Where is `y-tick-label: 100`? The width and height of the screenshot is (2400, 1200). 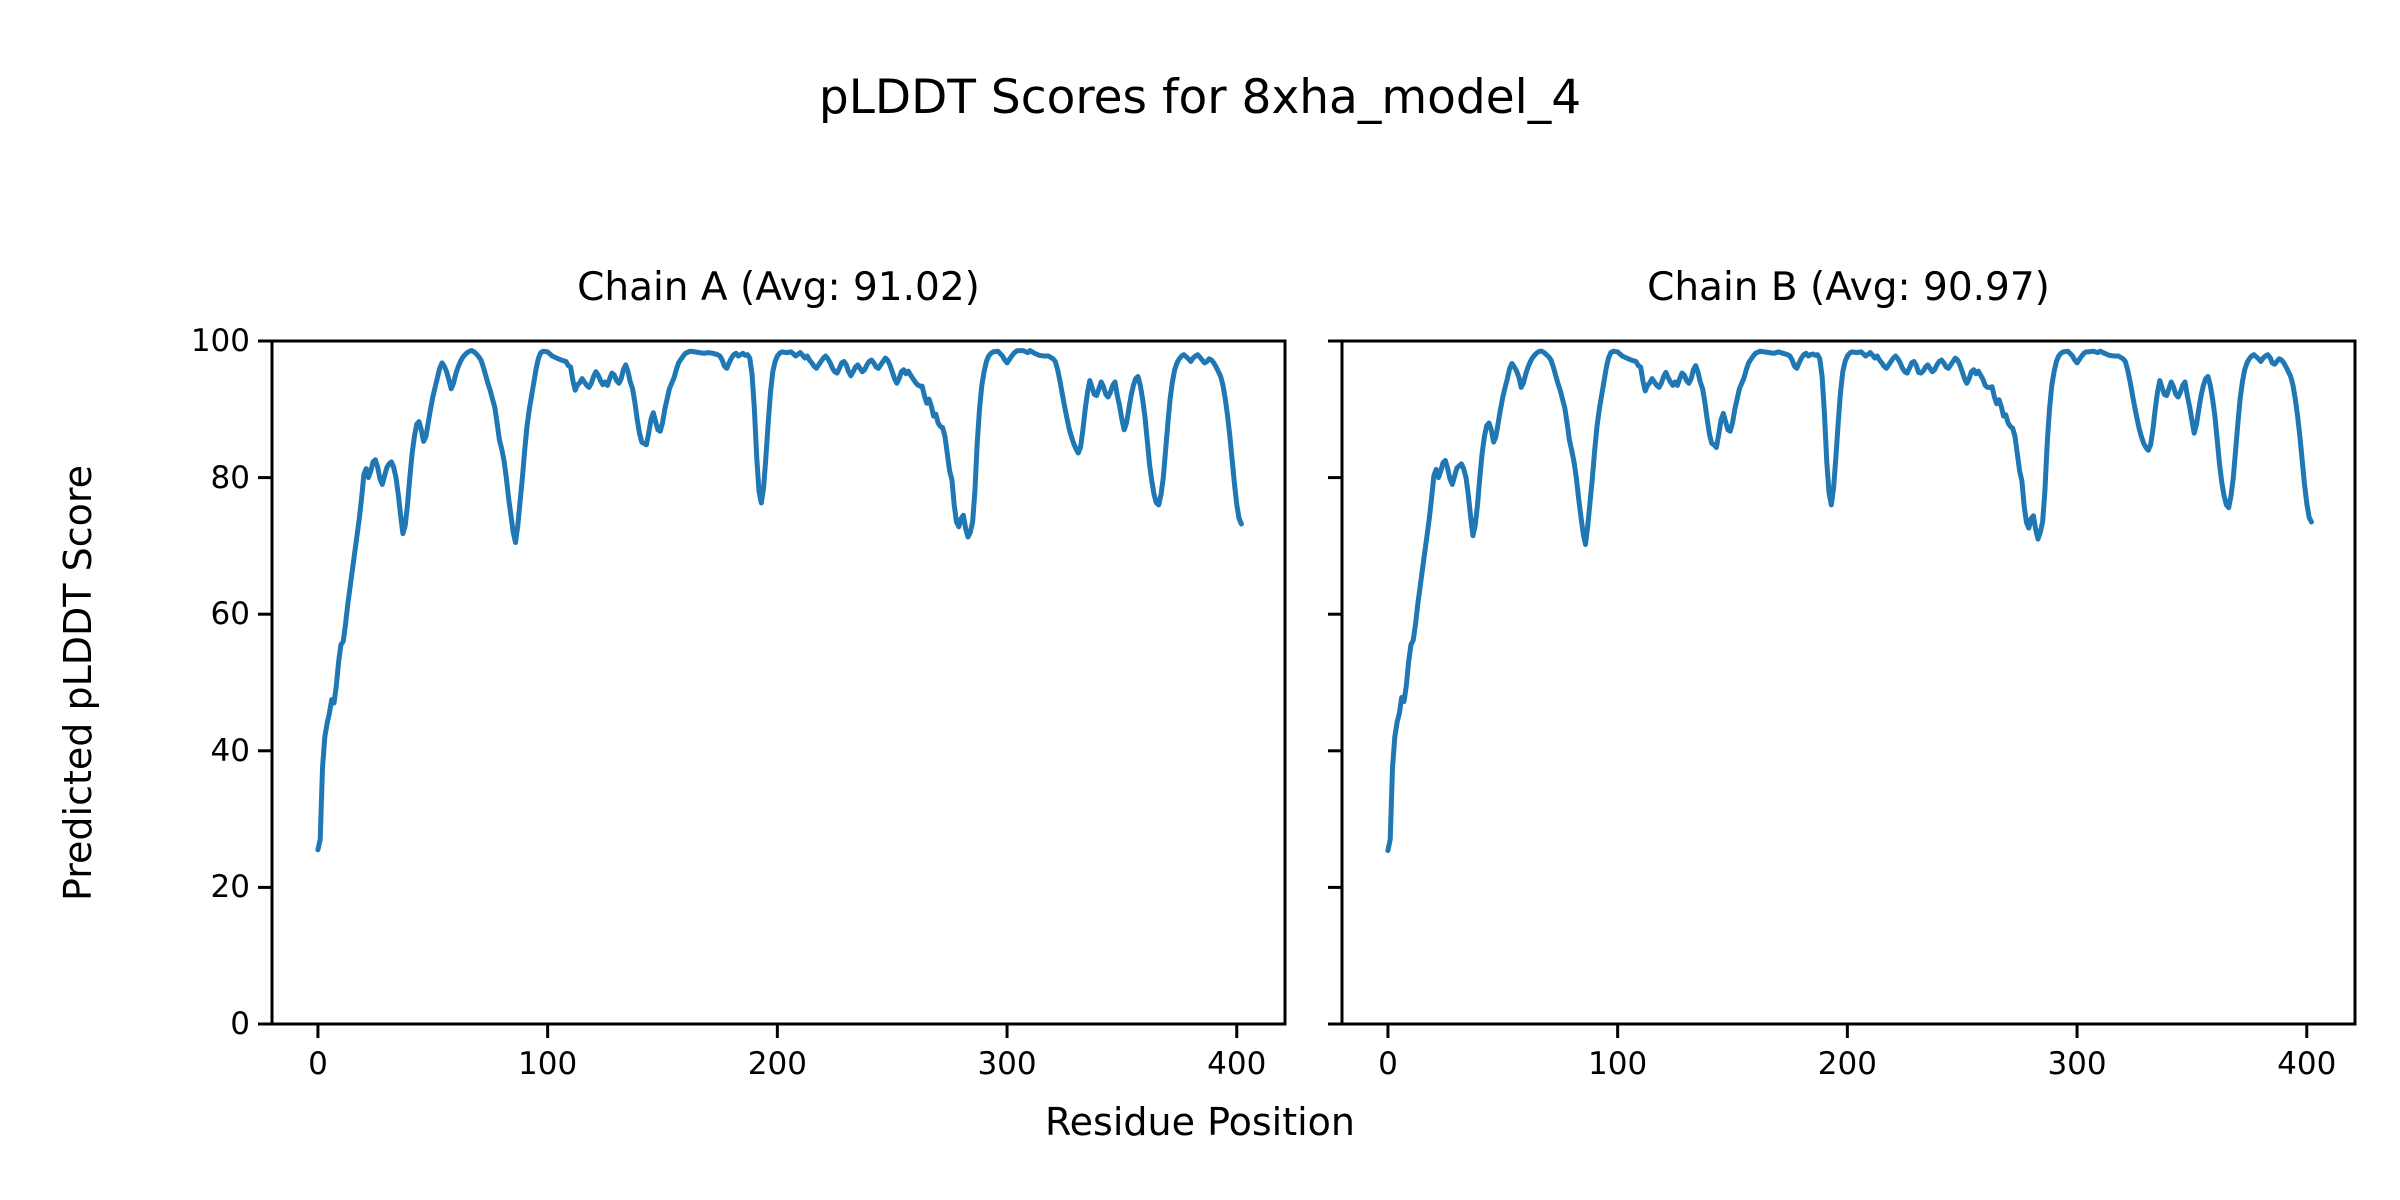
y-tick-label: 100 is located at coordinates (220, 341).